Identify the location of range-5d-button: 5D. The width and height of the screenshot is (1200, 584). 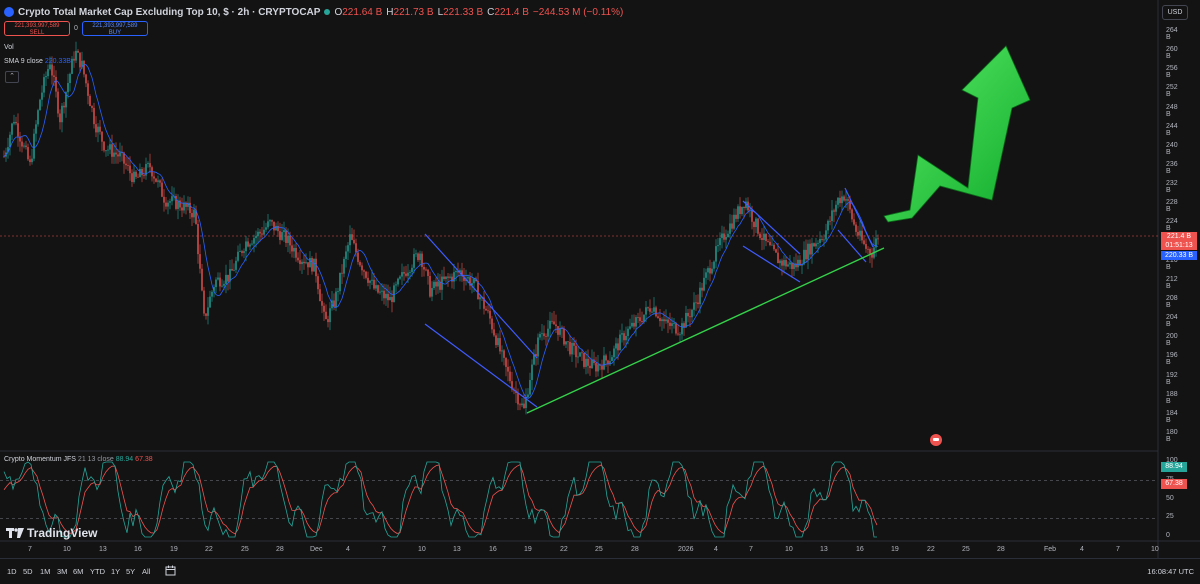
(28, 571).